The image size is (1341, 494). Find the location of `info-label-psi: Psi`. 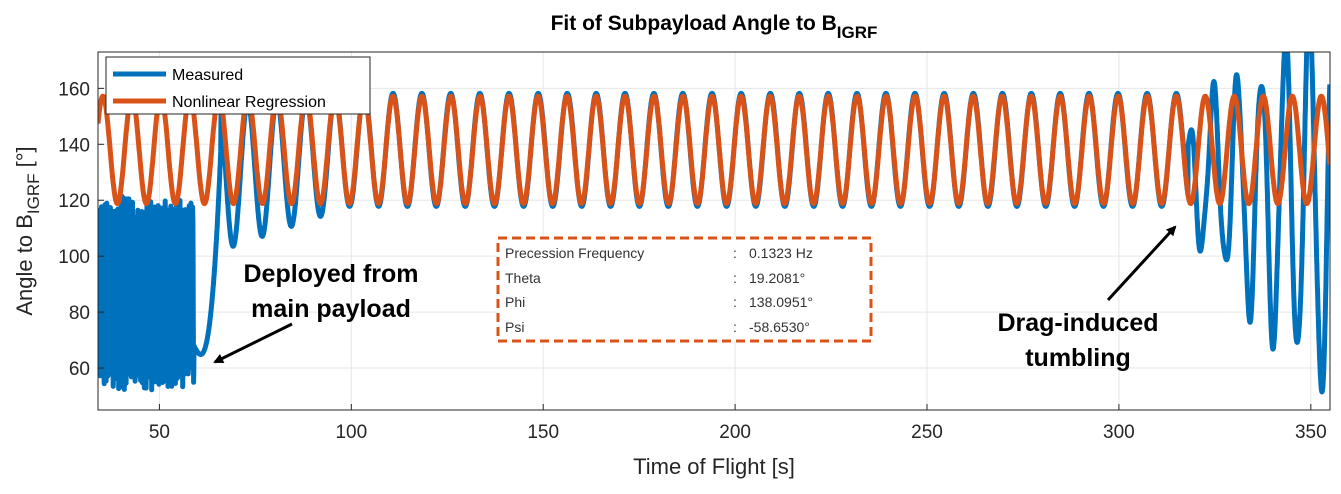

info-label-psi: Psi is located at coordinates (514, 327).